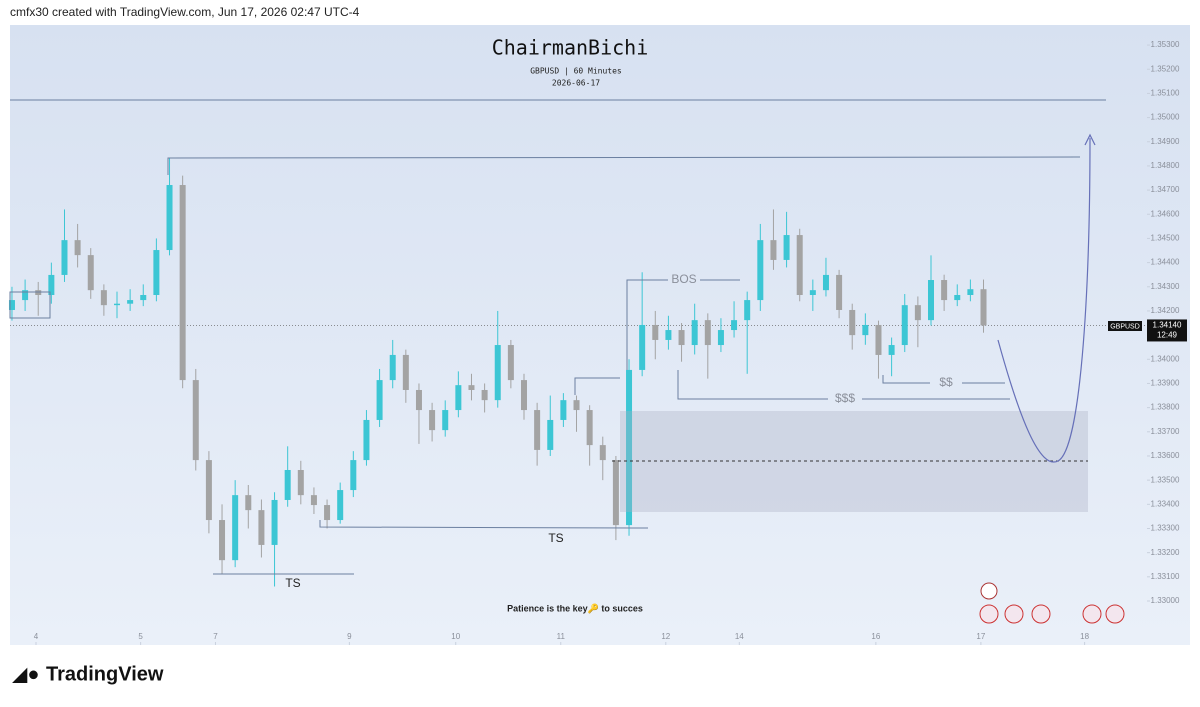  Describe the element at coordinates (1165, 189) in the screenshot. I see `y-tick-label: 1.34700` at that location.